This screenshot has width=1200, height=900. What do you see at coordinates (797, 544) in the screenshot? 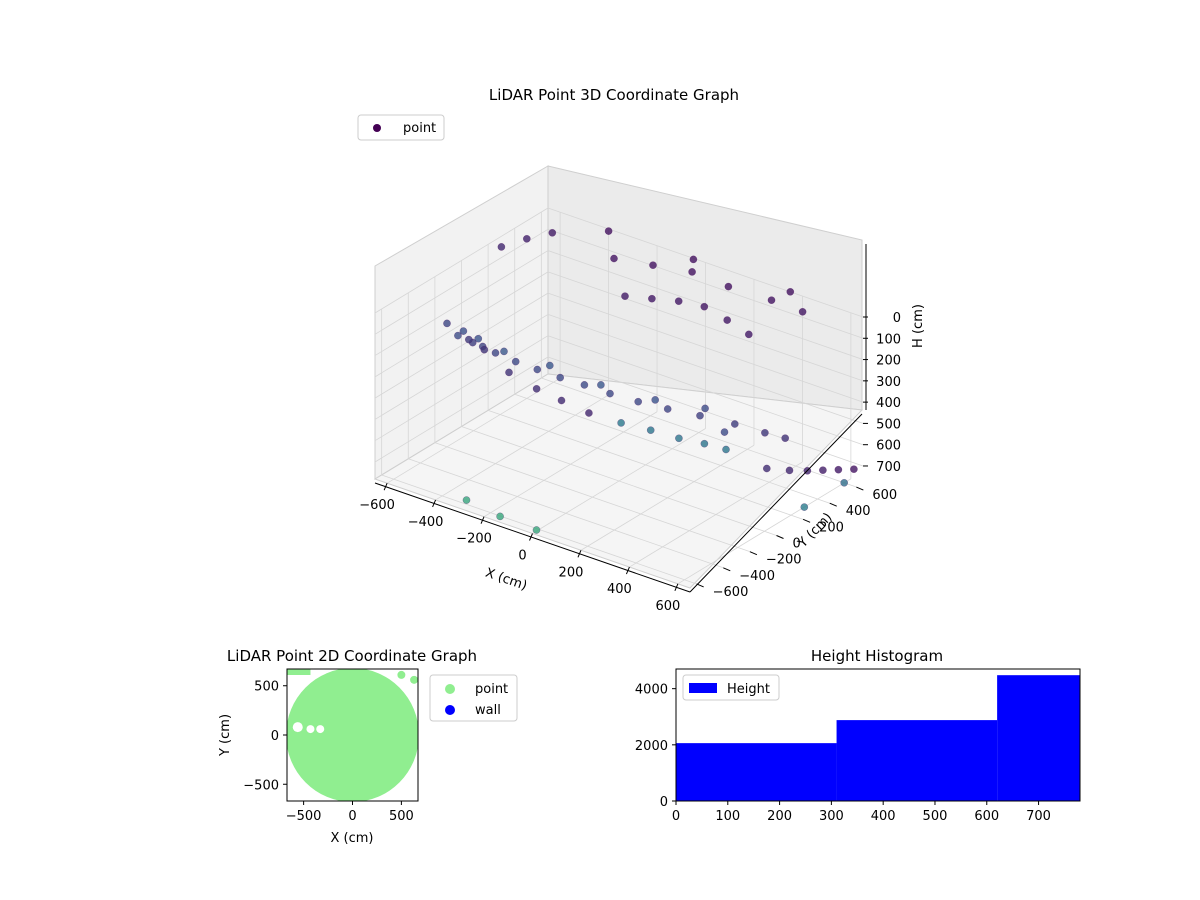
I see `y-tick-3d-label-3: 0` at bounding box center [797, 544].